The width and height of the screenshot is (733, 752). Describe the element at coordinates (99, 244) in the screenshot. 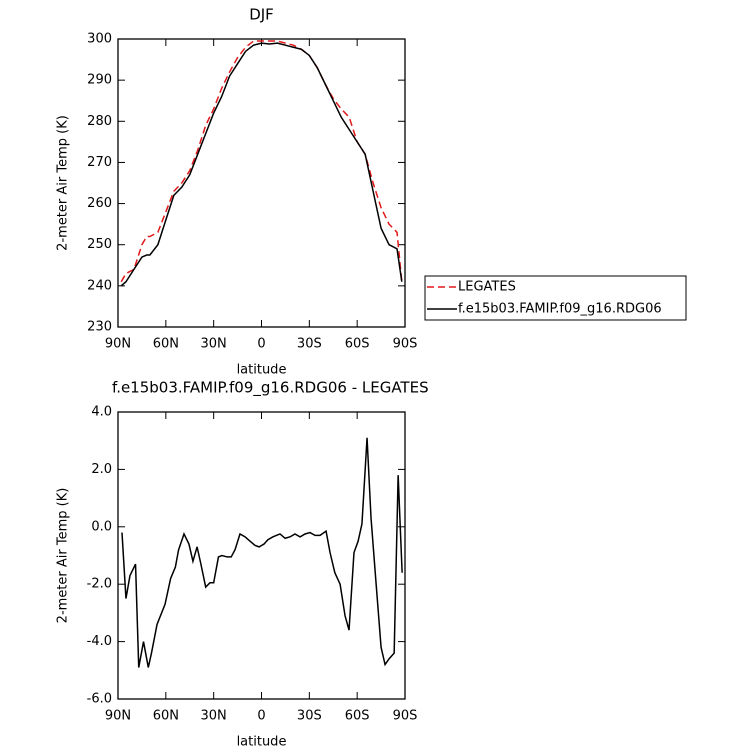

I see `y-tick-label: 250` at that location.